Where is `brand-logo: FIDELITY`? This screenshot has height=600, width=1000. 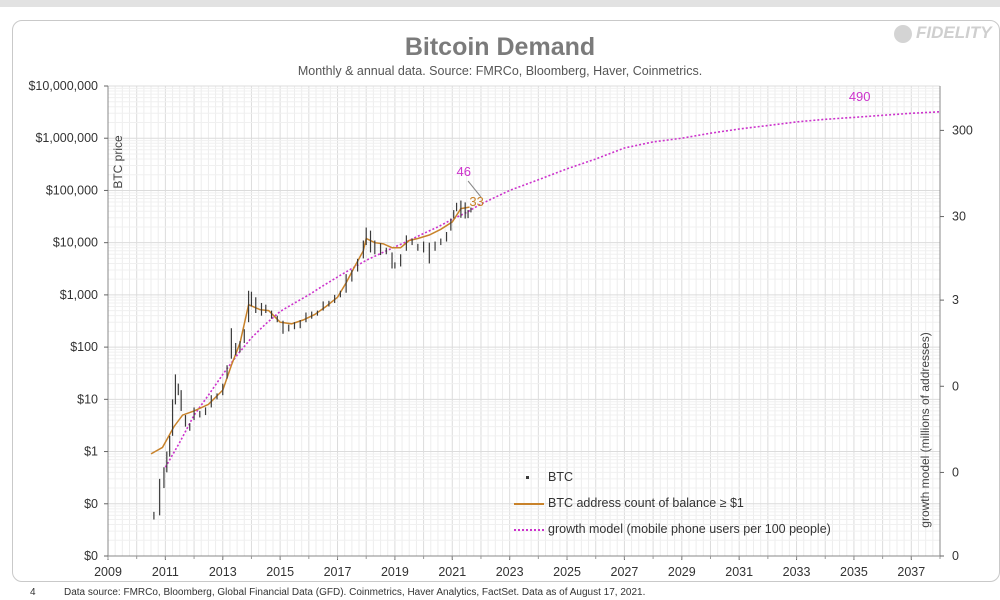
brand-logo: FIDELITY is located at coordinates (947, 33).